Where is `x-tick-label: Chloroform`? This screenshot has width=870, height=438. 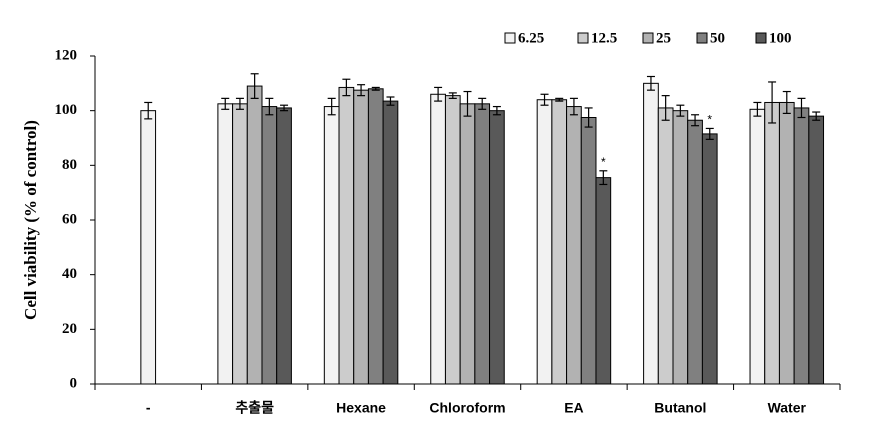 x-tick-label: Chloroform is located at coordinates (467, 408).